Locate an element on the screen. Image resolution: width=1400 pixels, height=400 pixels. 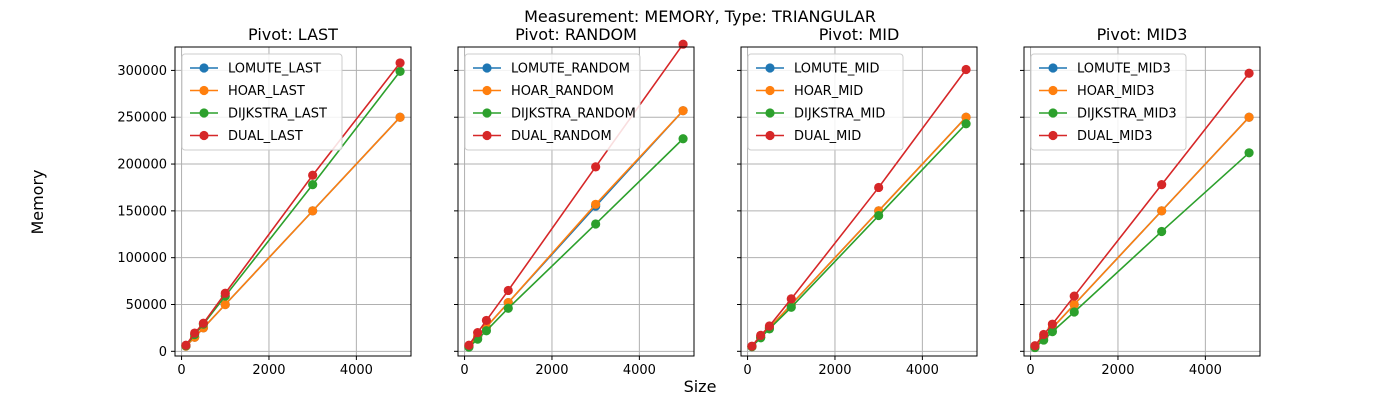
legend-label: DIJKSTRA_LAST is located at coordinates (277, 114).